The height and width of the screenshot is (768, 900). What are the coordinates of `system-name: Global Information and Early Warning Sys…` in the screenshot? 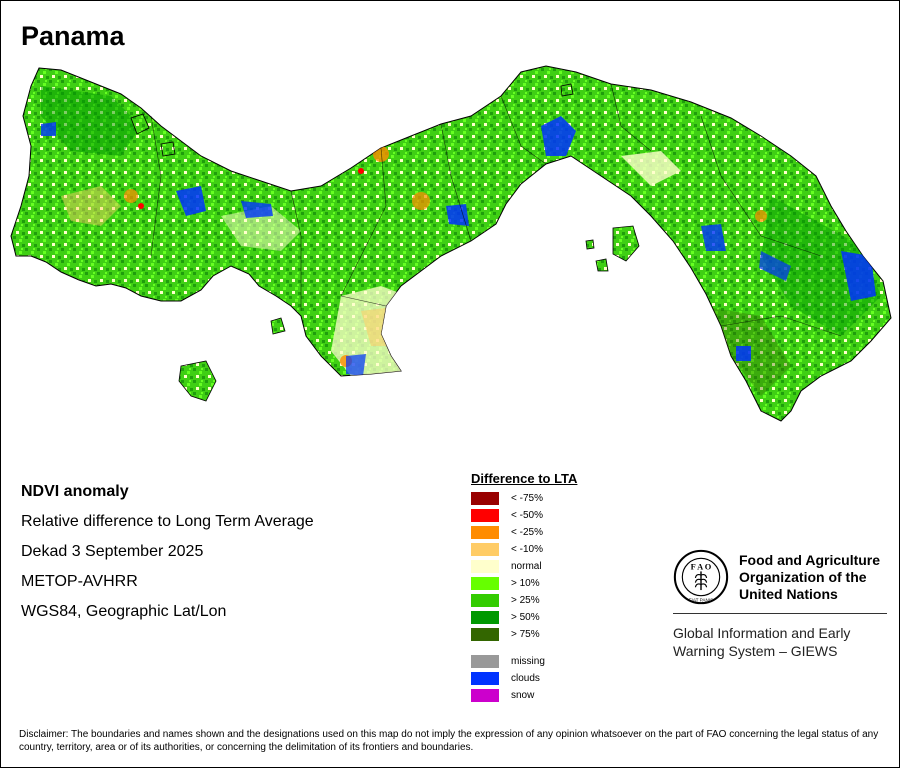 It's located at (783, 642).